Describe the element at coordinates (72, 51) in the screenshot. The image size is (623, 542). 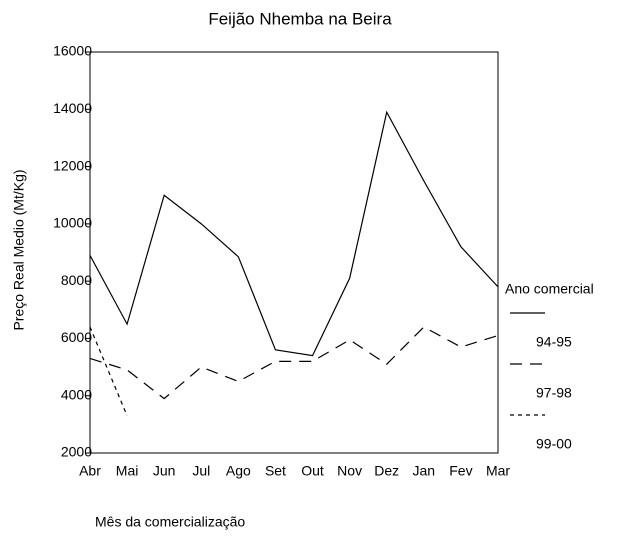
I see `y-tick-label: 16000` at that location.